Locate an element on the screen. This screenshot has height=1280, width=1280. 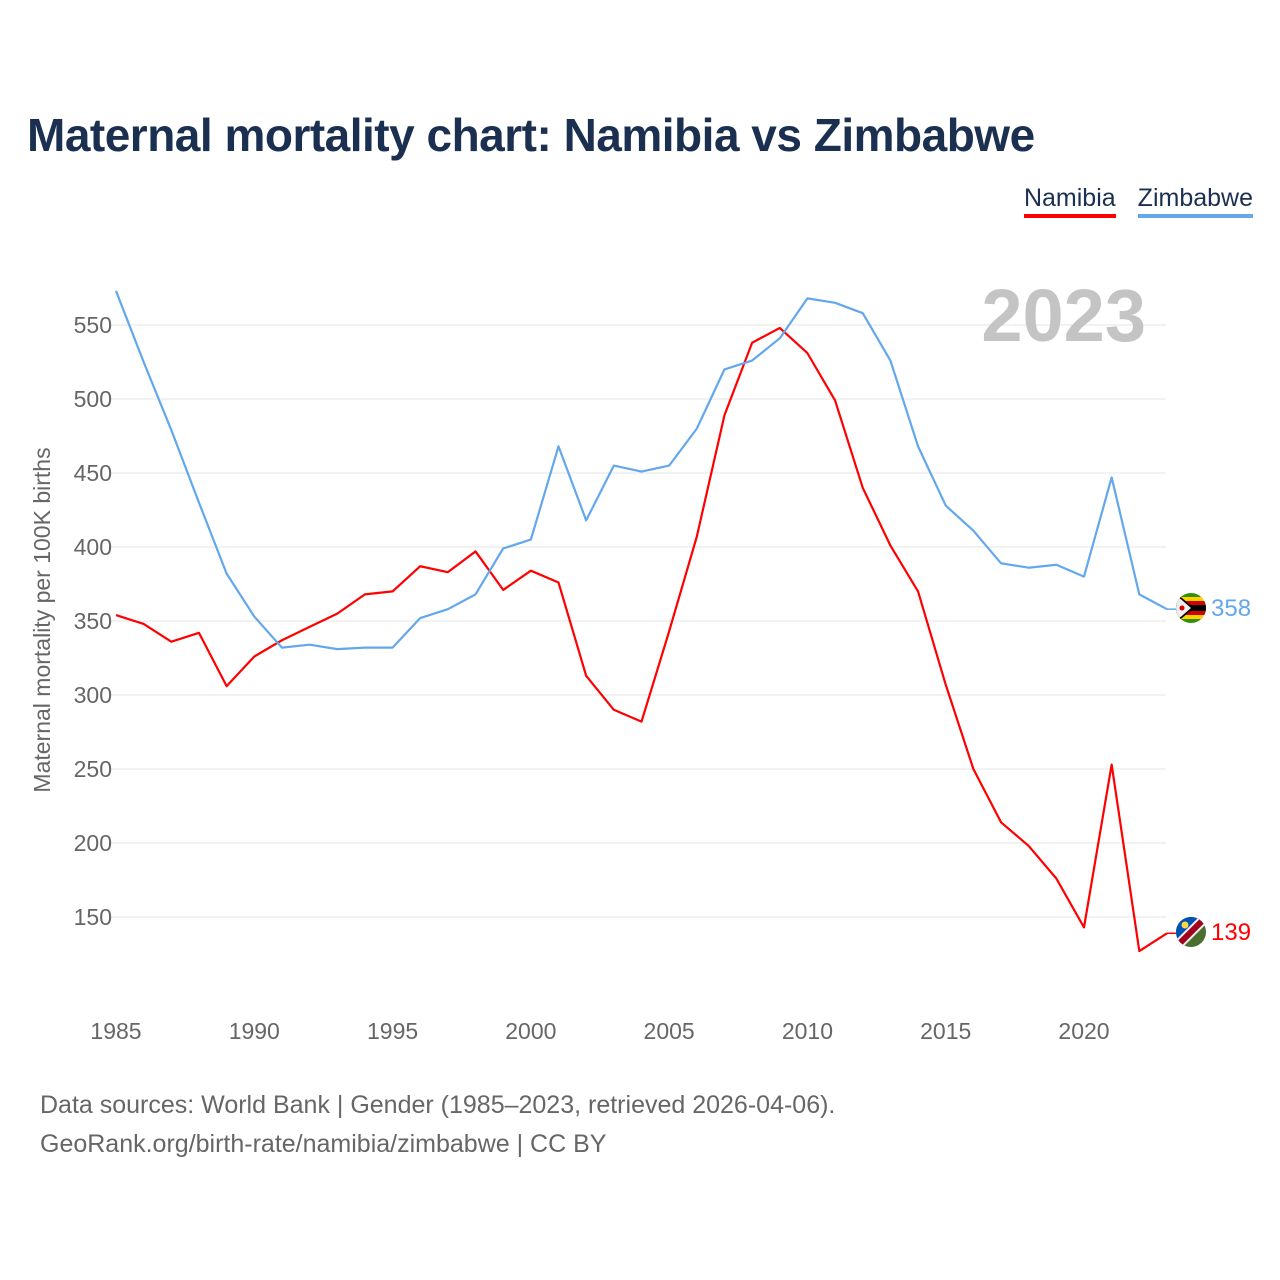
x-tick-label: 2020 is located at coordinates (1083, 1031).